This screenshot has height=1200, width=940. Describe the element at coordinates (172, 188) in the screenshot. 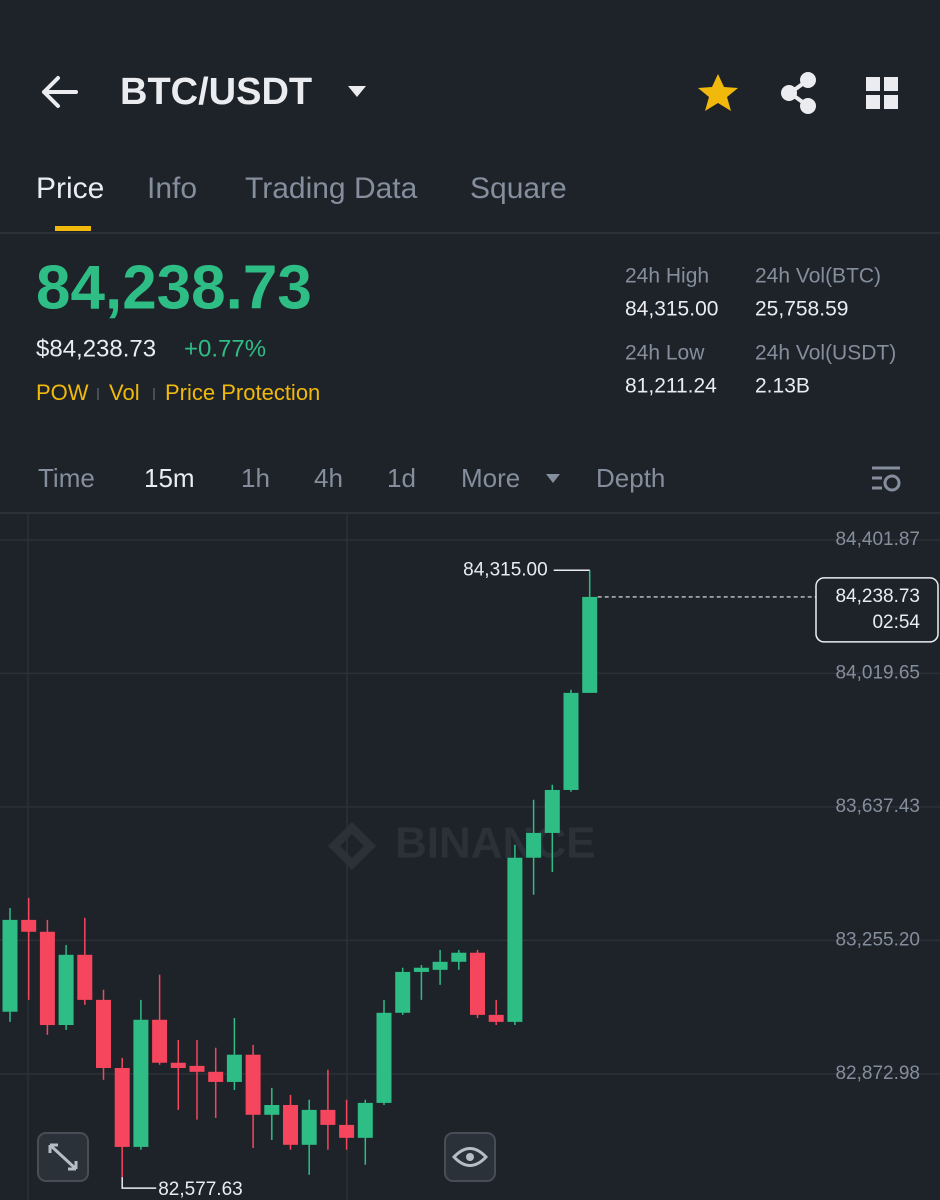

I see `tab: Info` at that location.